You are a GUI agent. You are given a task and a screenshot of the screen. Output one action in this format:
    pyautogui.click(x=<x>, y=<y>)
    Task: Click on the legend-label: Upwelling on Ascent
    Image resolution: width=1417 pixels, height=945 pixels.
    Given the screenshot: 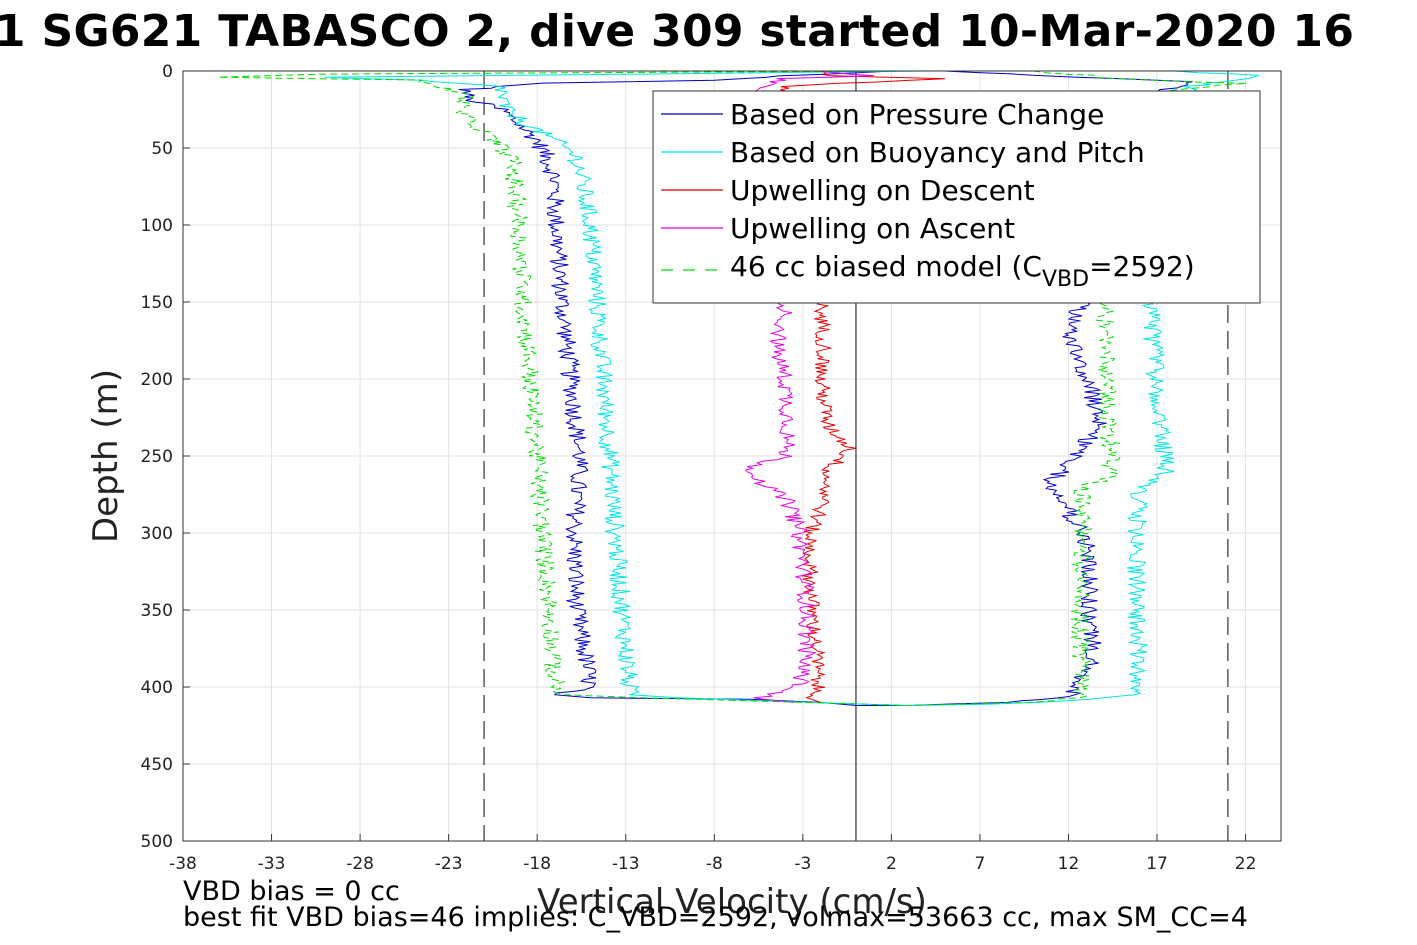 What is the action you would take?
    pyautogui.click(x=872, y=228)
    